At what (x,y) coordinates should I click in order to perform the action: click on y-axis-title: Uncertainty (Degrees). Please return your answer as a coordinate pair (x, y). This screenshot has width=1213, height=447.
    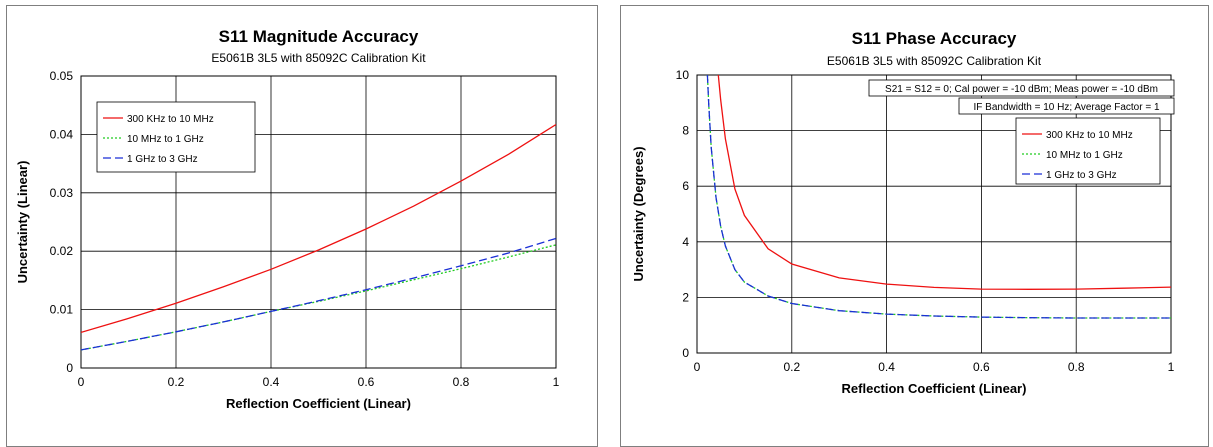
    Looking at the image, I should click on (638, 213).